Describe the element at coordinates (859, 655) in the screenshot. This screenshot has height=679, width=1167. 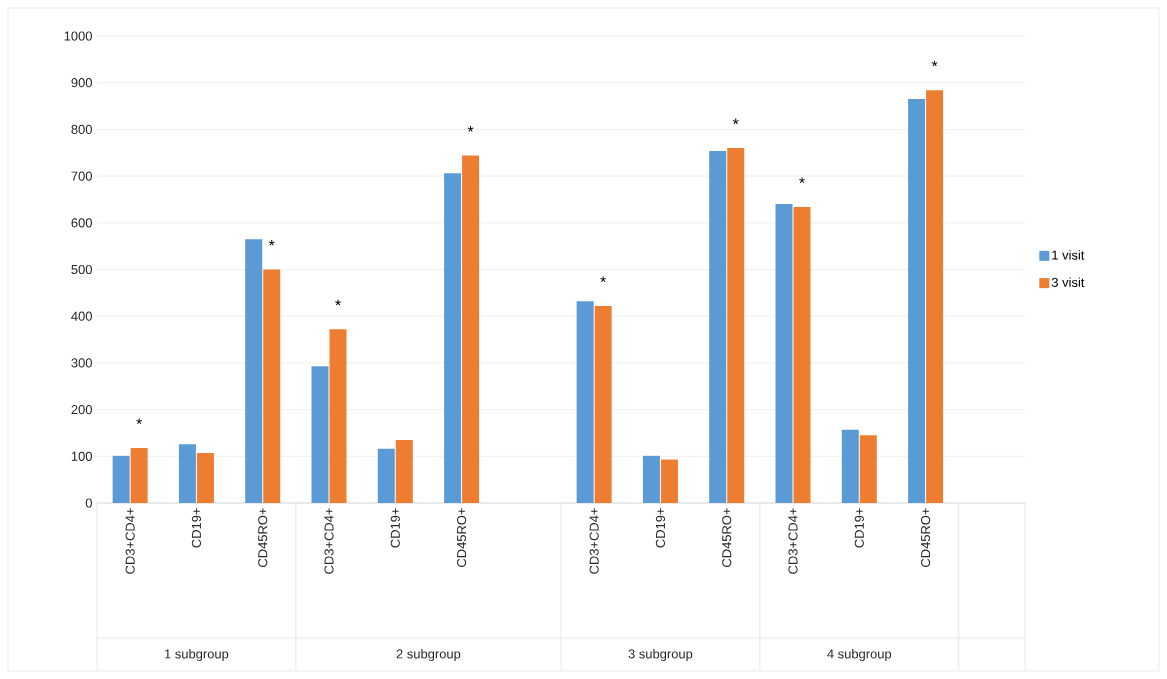
I see `text: 4 subgroup` at that location.